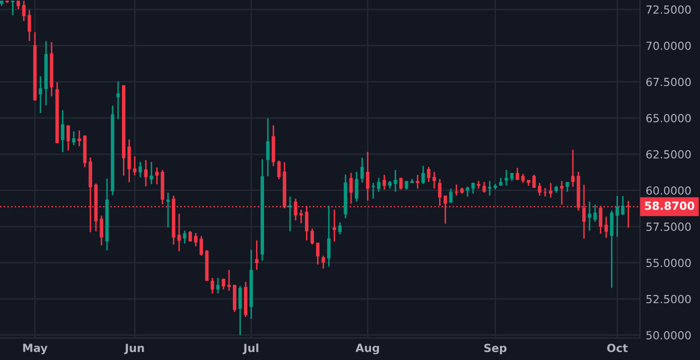 The image size is (700, 360). I want to click on x-tick-label: Sep, so click(495, 349).